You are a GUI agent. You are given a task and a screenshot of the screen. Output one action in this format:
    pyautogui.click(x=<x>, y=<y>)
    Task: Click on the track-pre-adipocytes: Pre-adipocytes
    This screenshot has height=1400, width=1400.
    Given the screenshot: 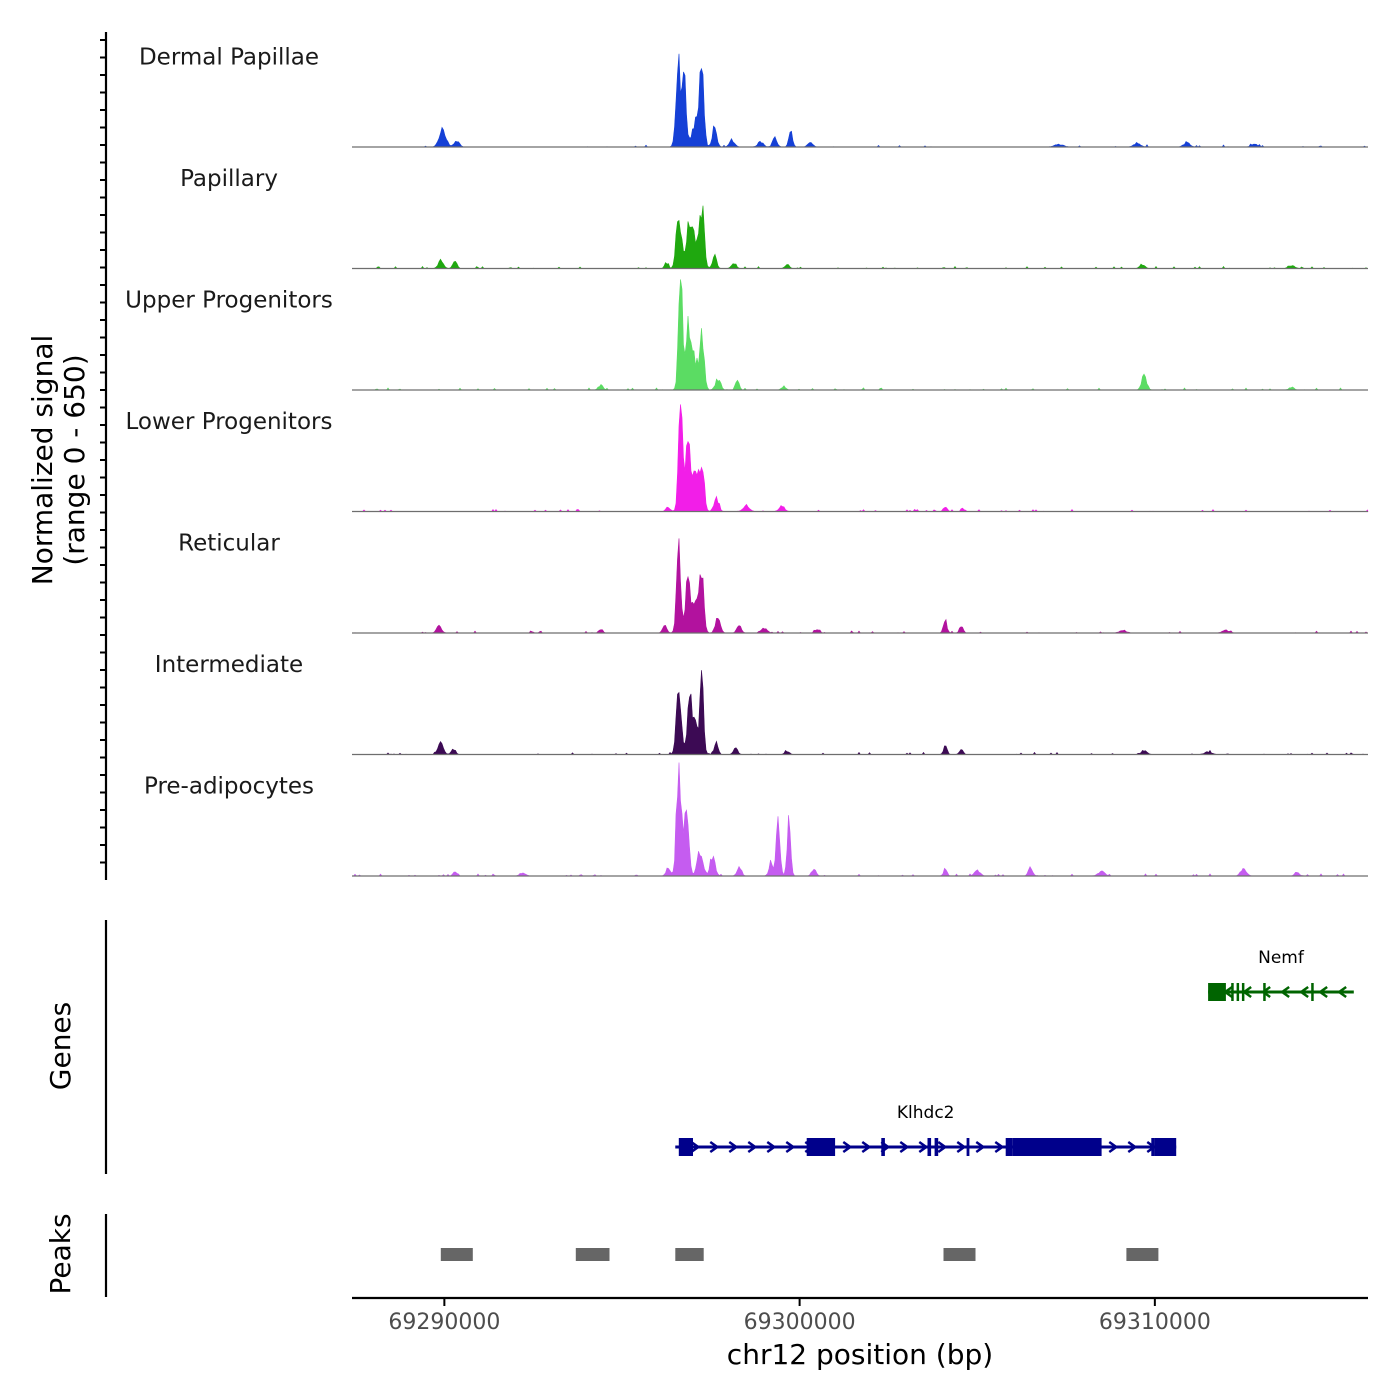 What is the action you would take?
    pyautogui.click(x=756, y=819)
    